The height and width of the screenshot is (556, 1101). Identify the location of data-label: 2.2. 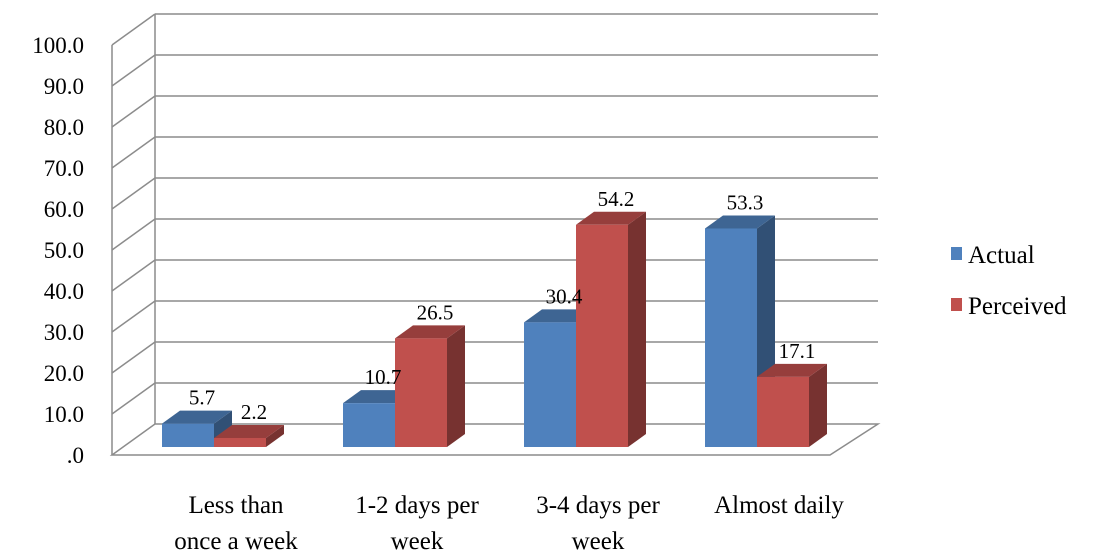
(254, 412).